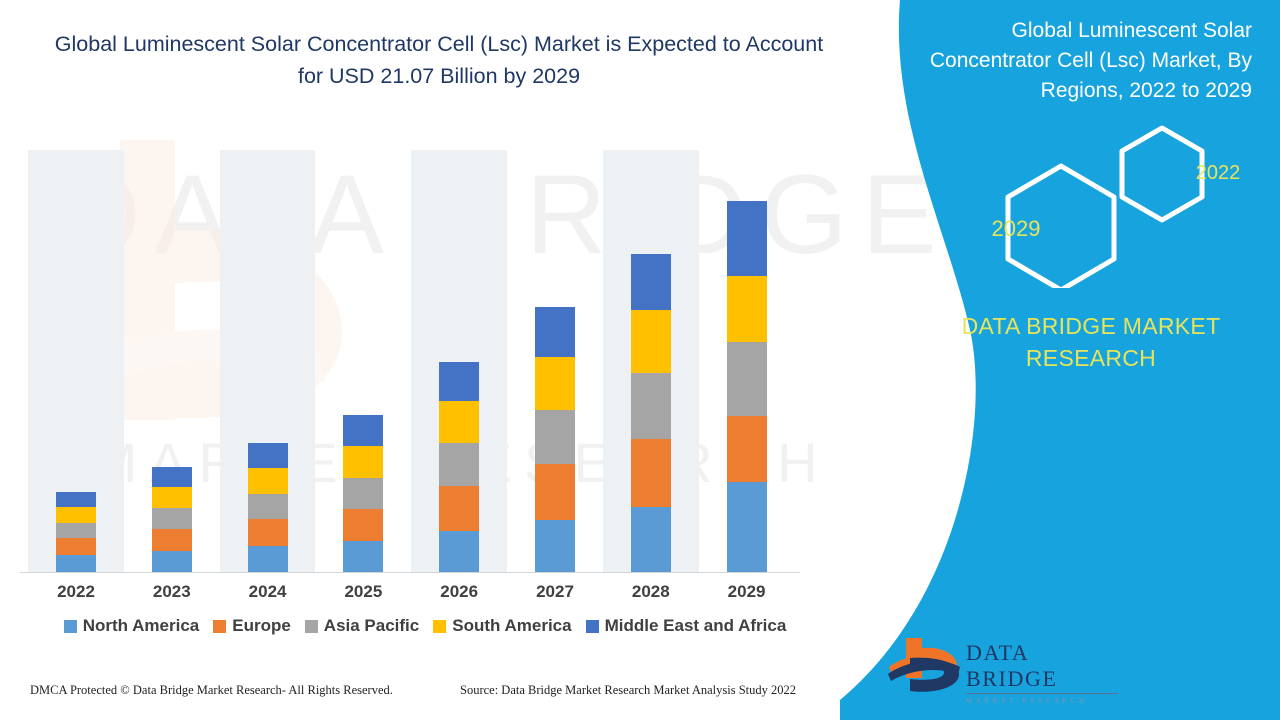  What do you see at coordinates (371, 625) in the screenshot?
I see `legend-label: Asia Pacific` at bounding box center [371, 625].